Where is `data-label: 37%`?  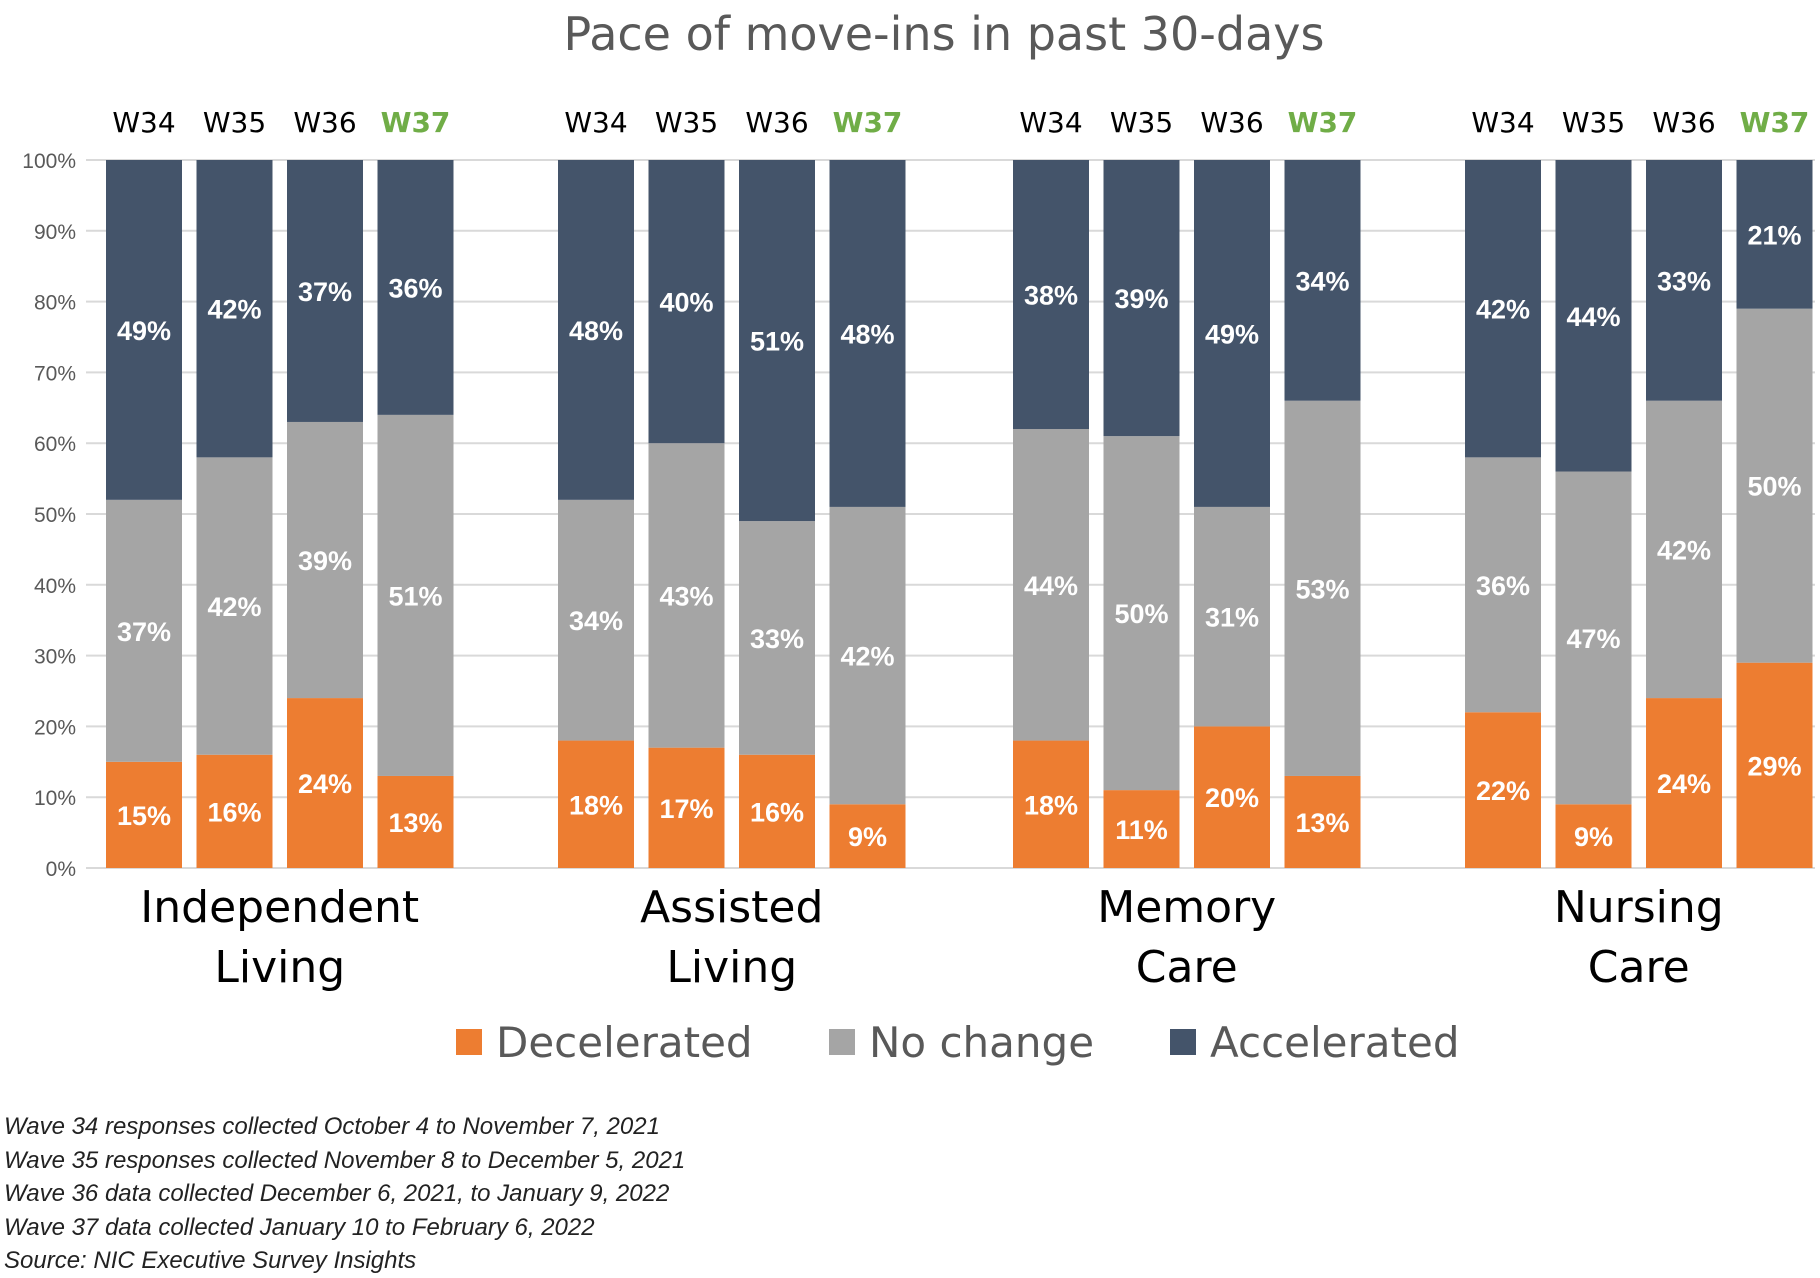 data-label: 37% is located at coordinates (325, 292).